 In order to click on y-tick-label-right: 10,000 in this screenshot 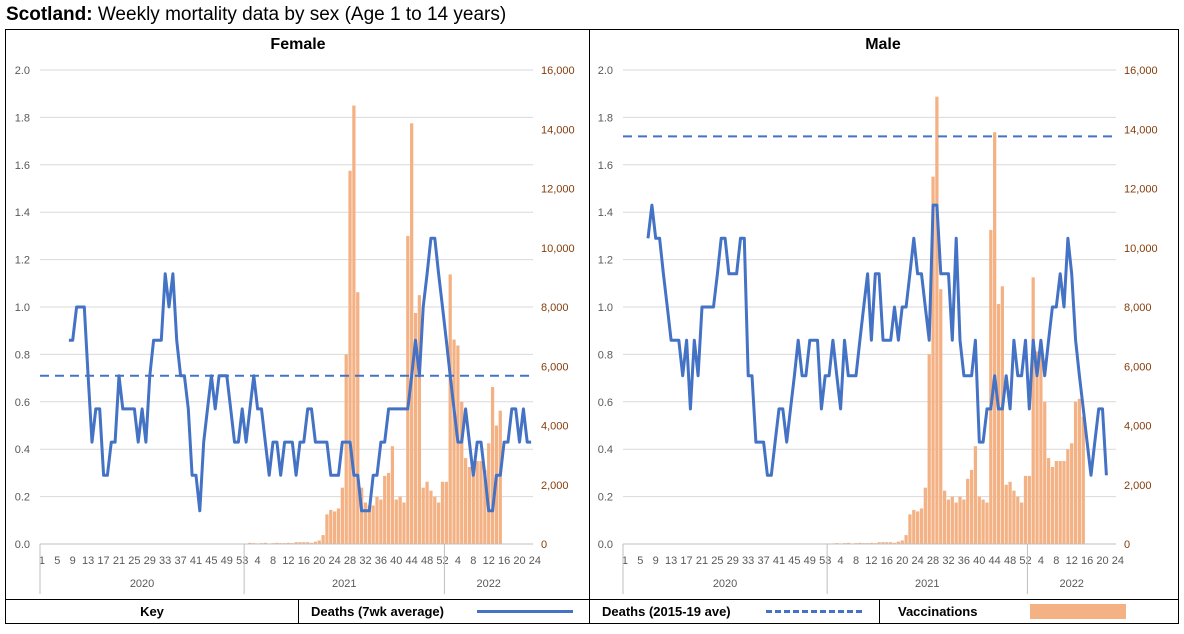, I will do `click(558, 249)`.